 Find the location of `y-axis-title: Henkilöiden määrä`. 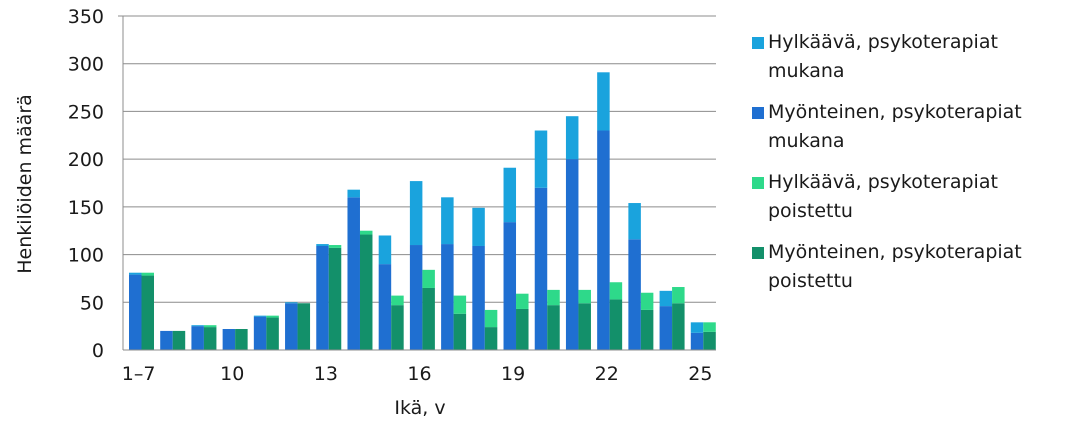

y-axis-title: Henkilöiden määrä is located at coordinates (25, 184).